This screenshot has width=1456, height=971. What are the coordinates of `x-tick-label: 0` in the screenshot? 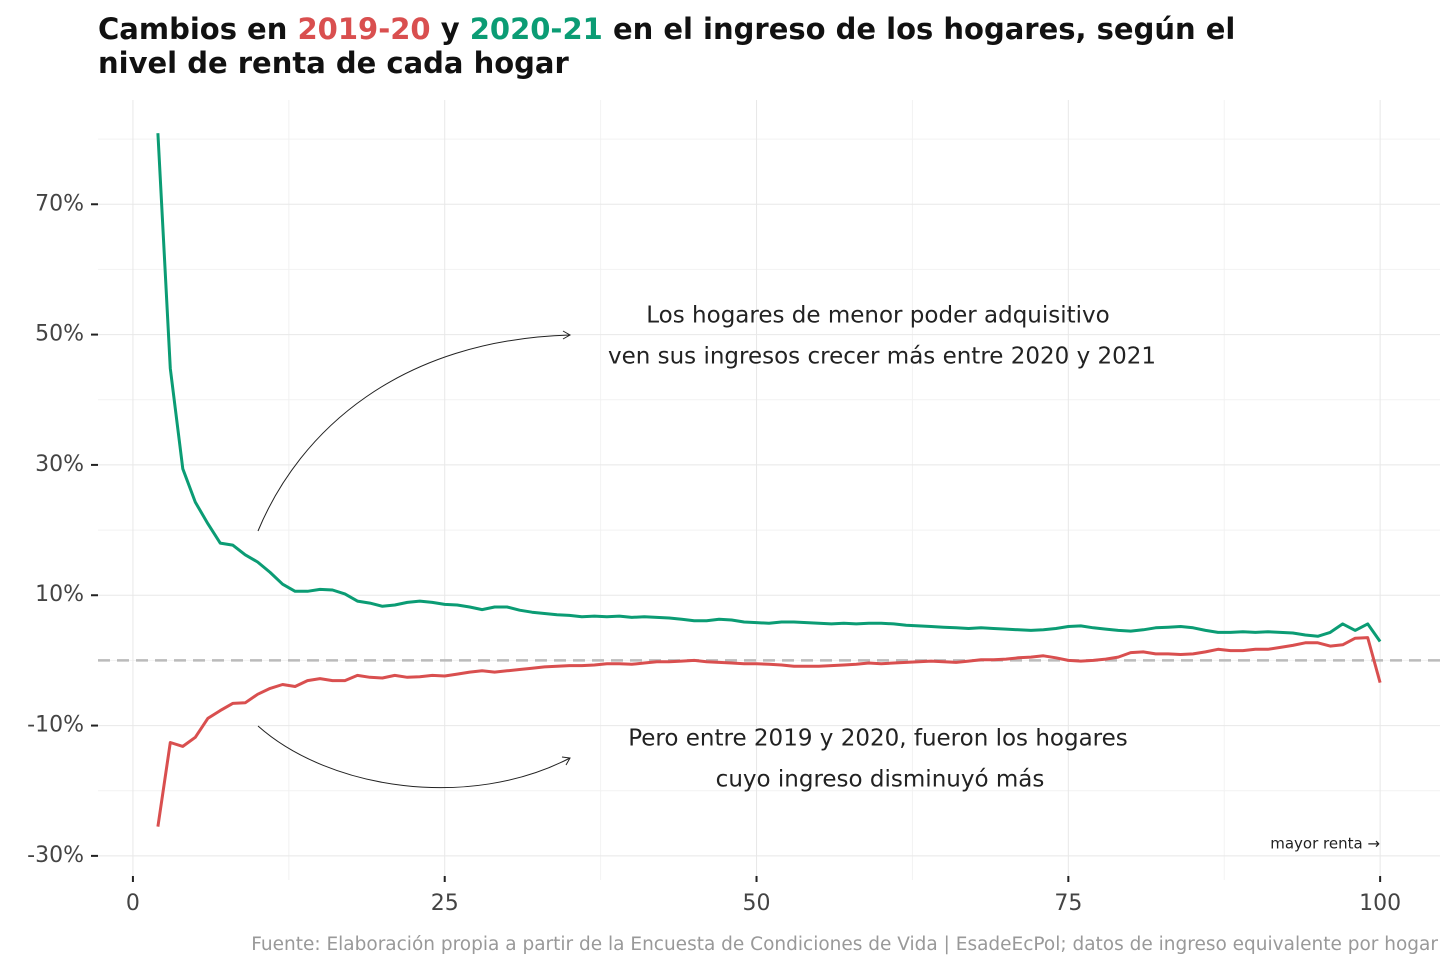 It's located at (133, 903).